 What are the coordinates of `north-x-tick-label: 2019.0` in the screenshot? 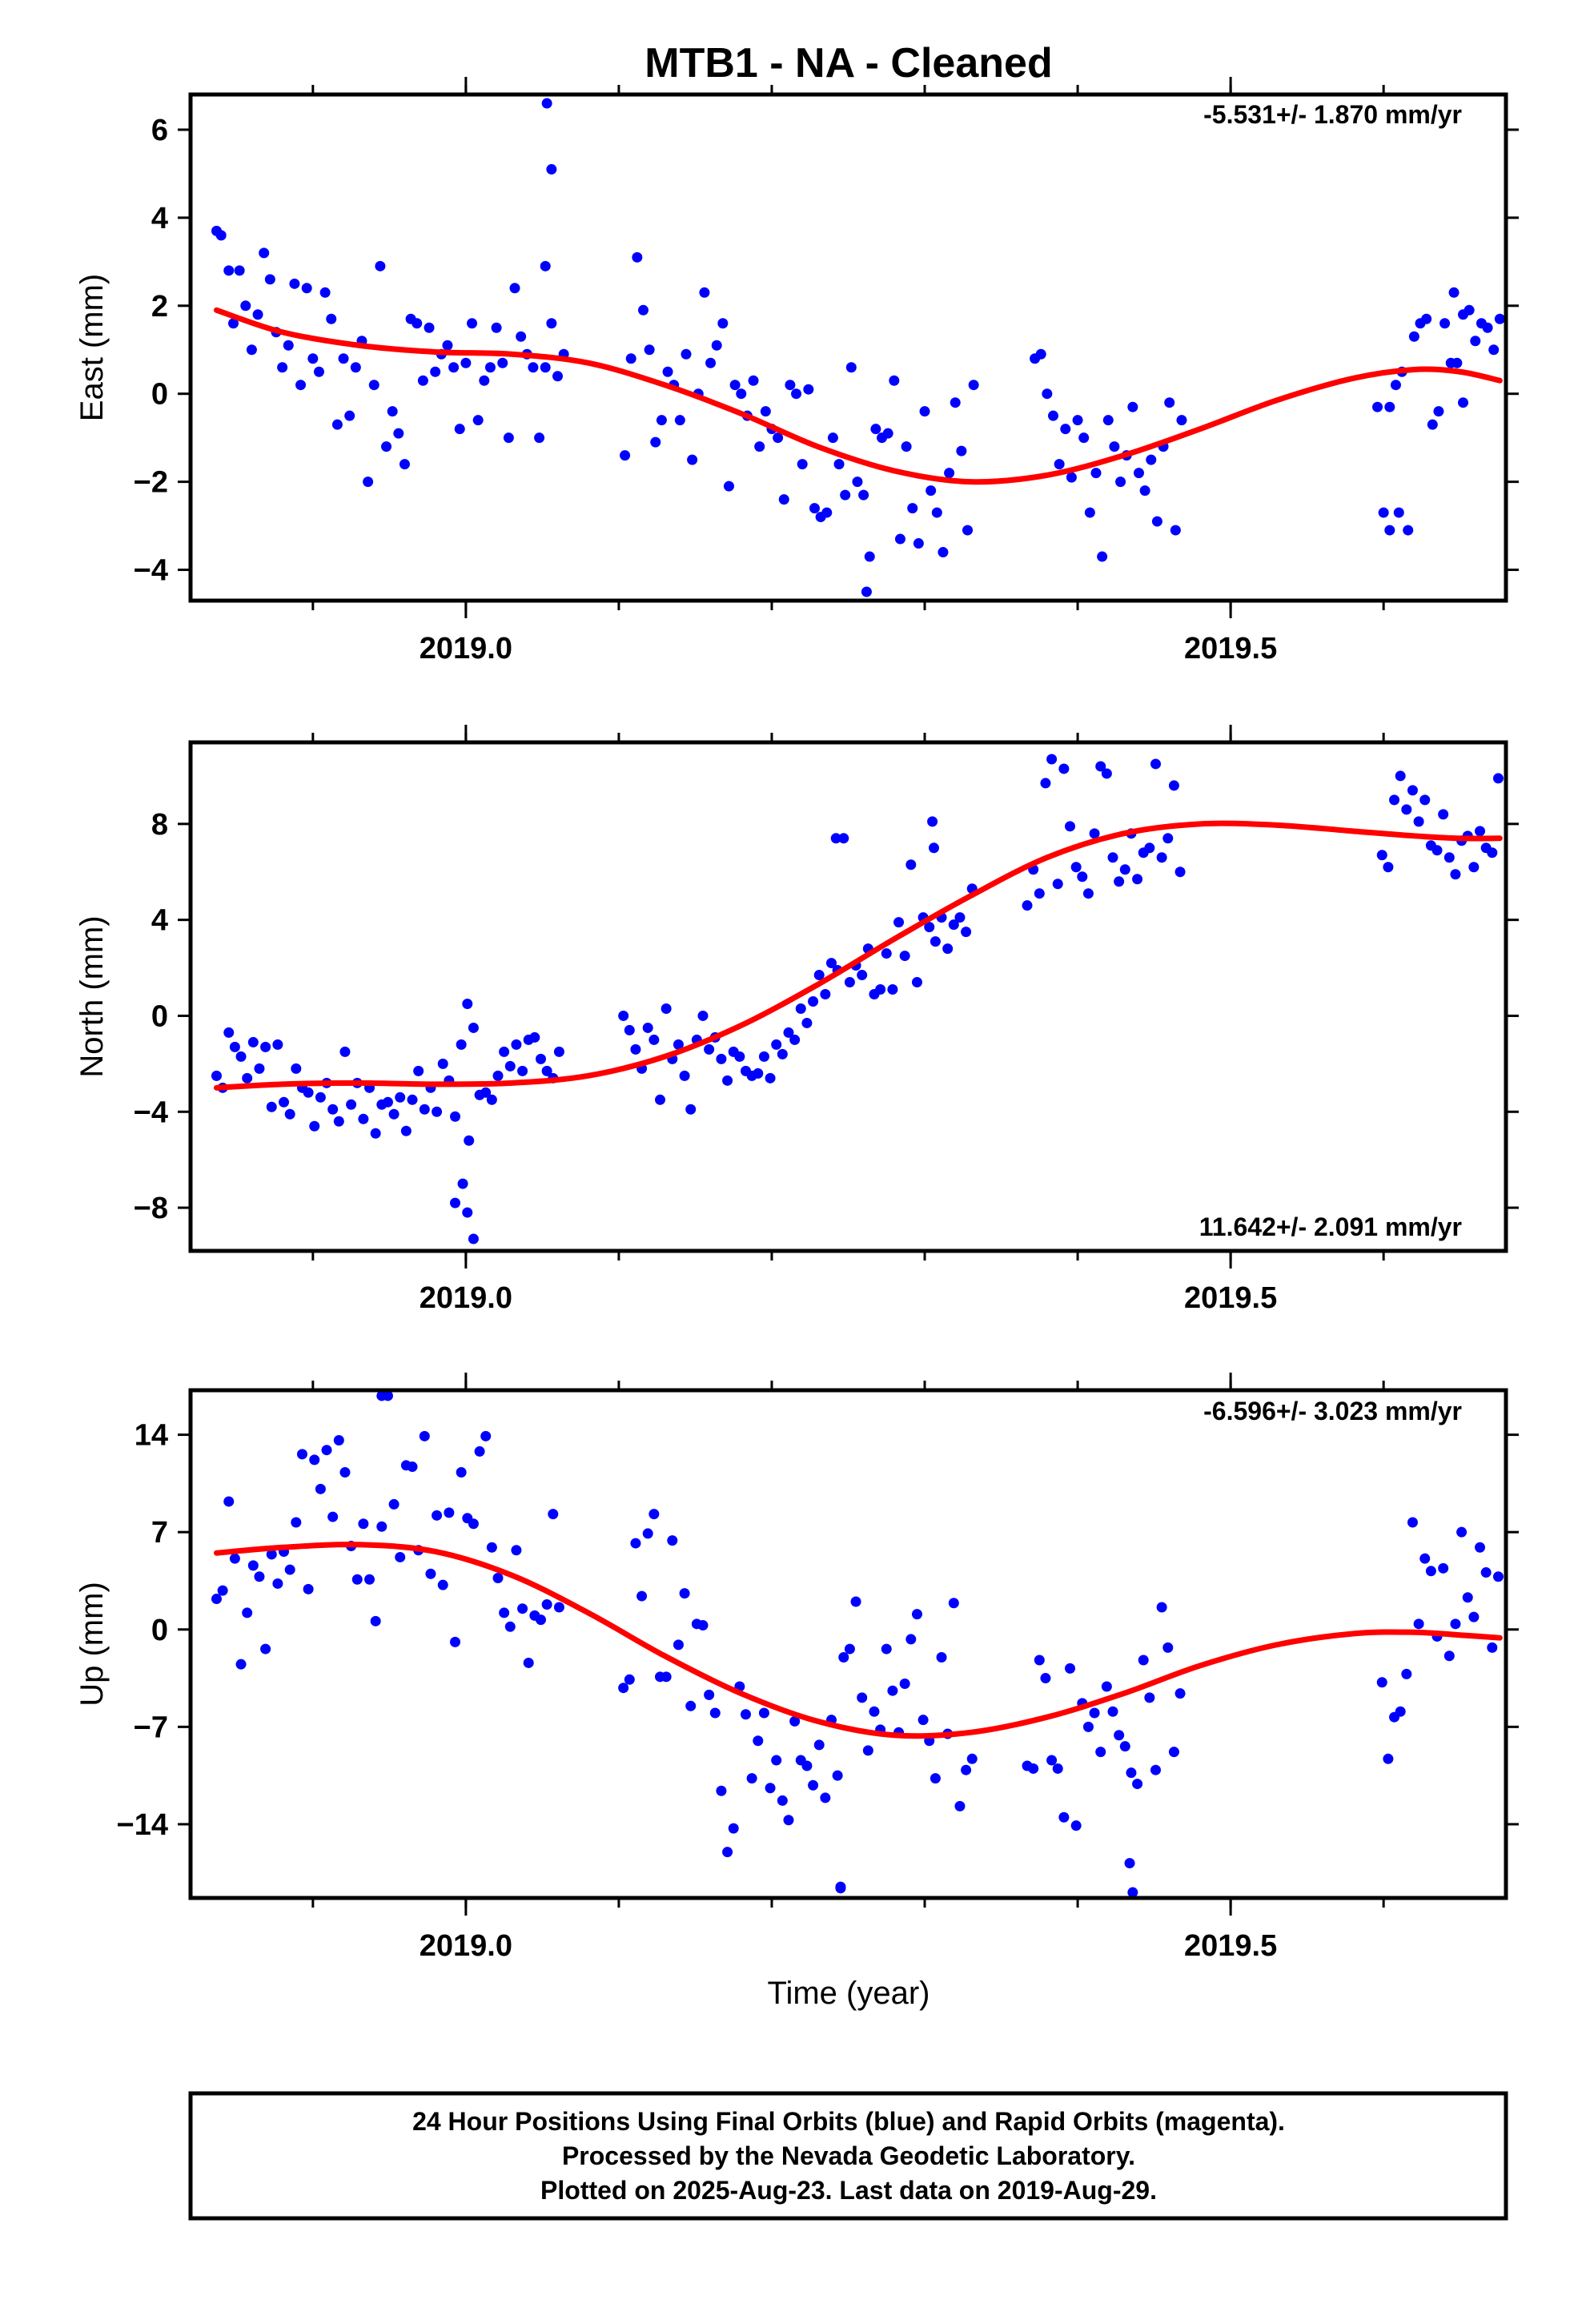 It's located at (466, 1298).